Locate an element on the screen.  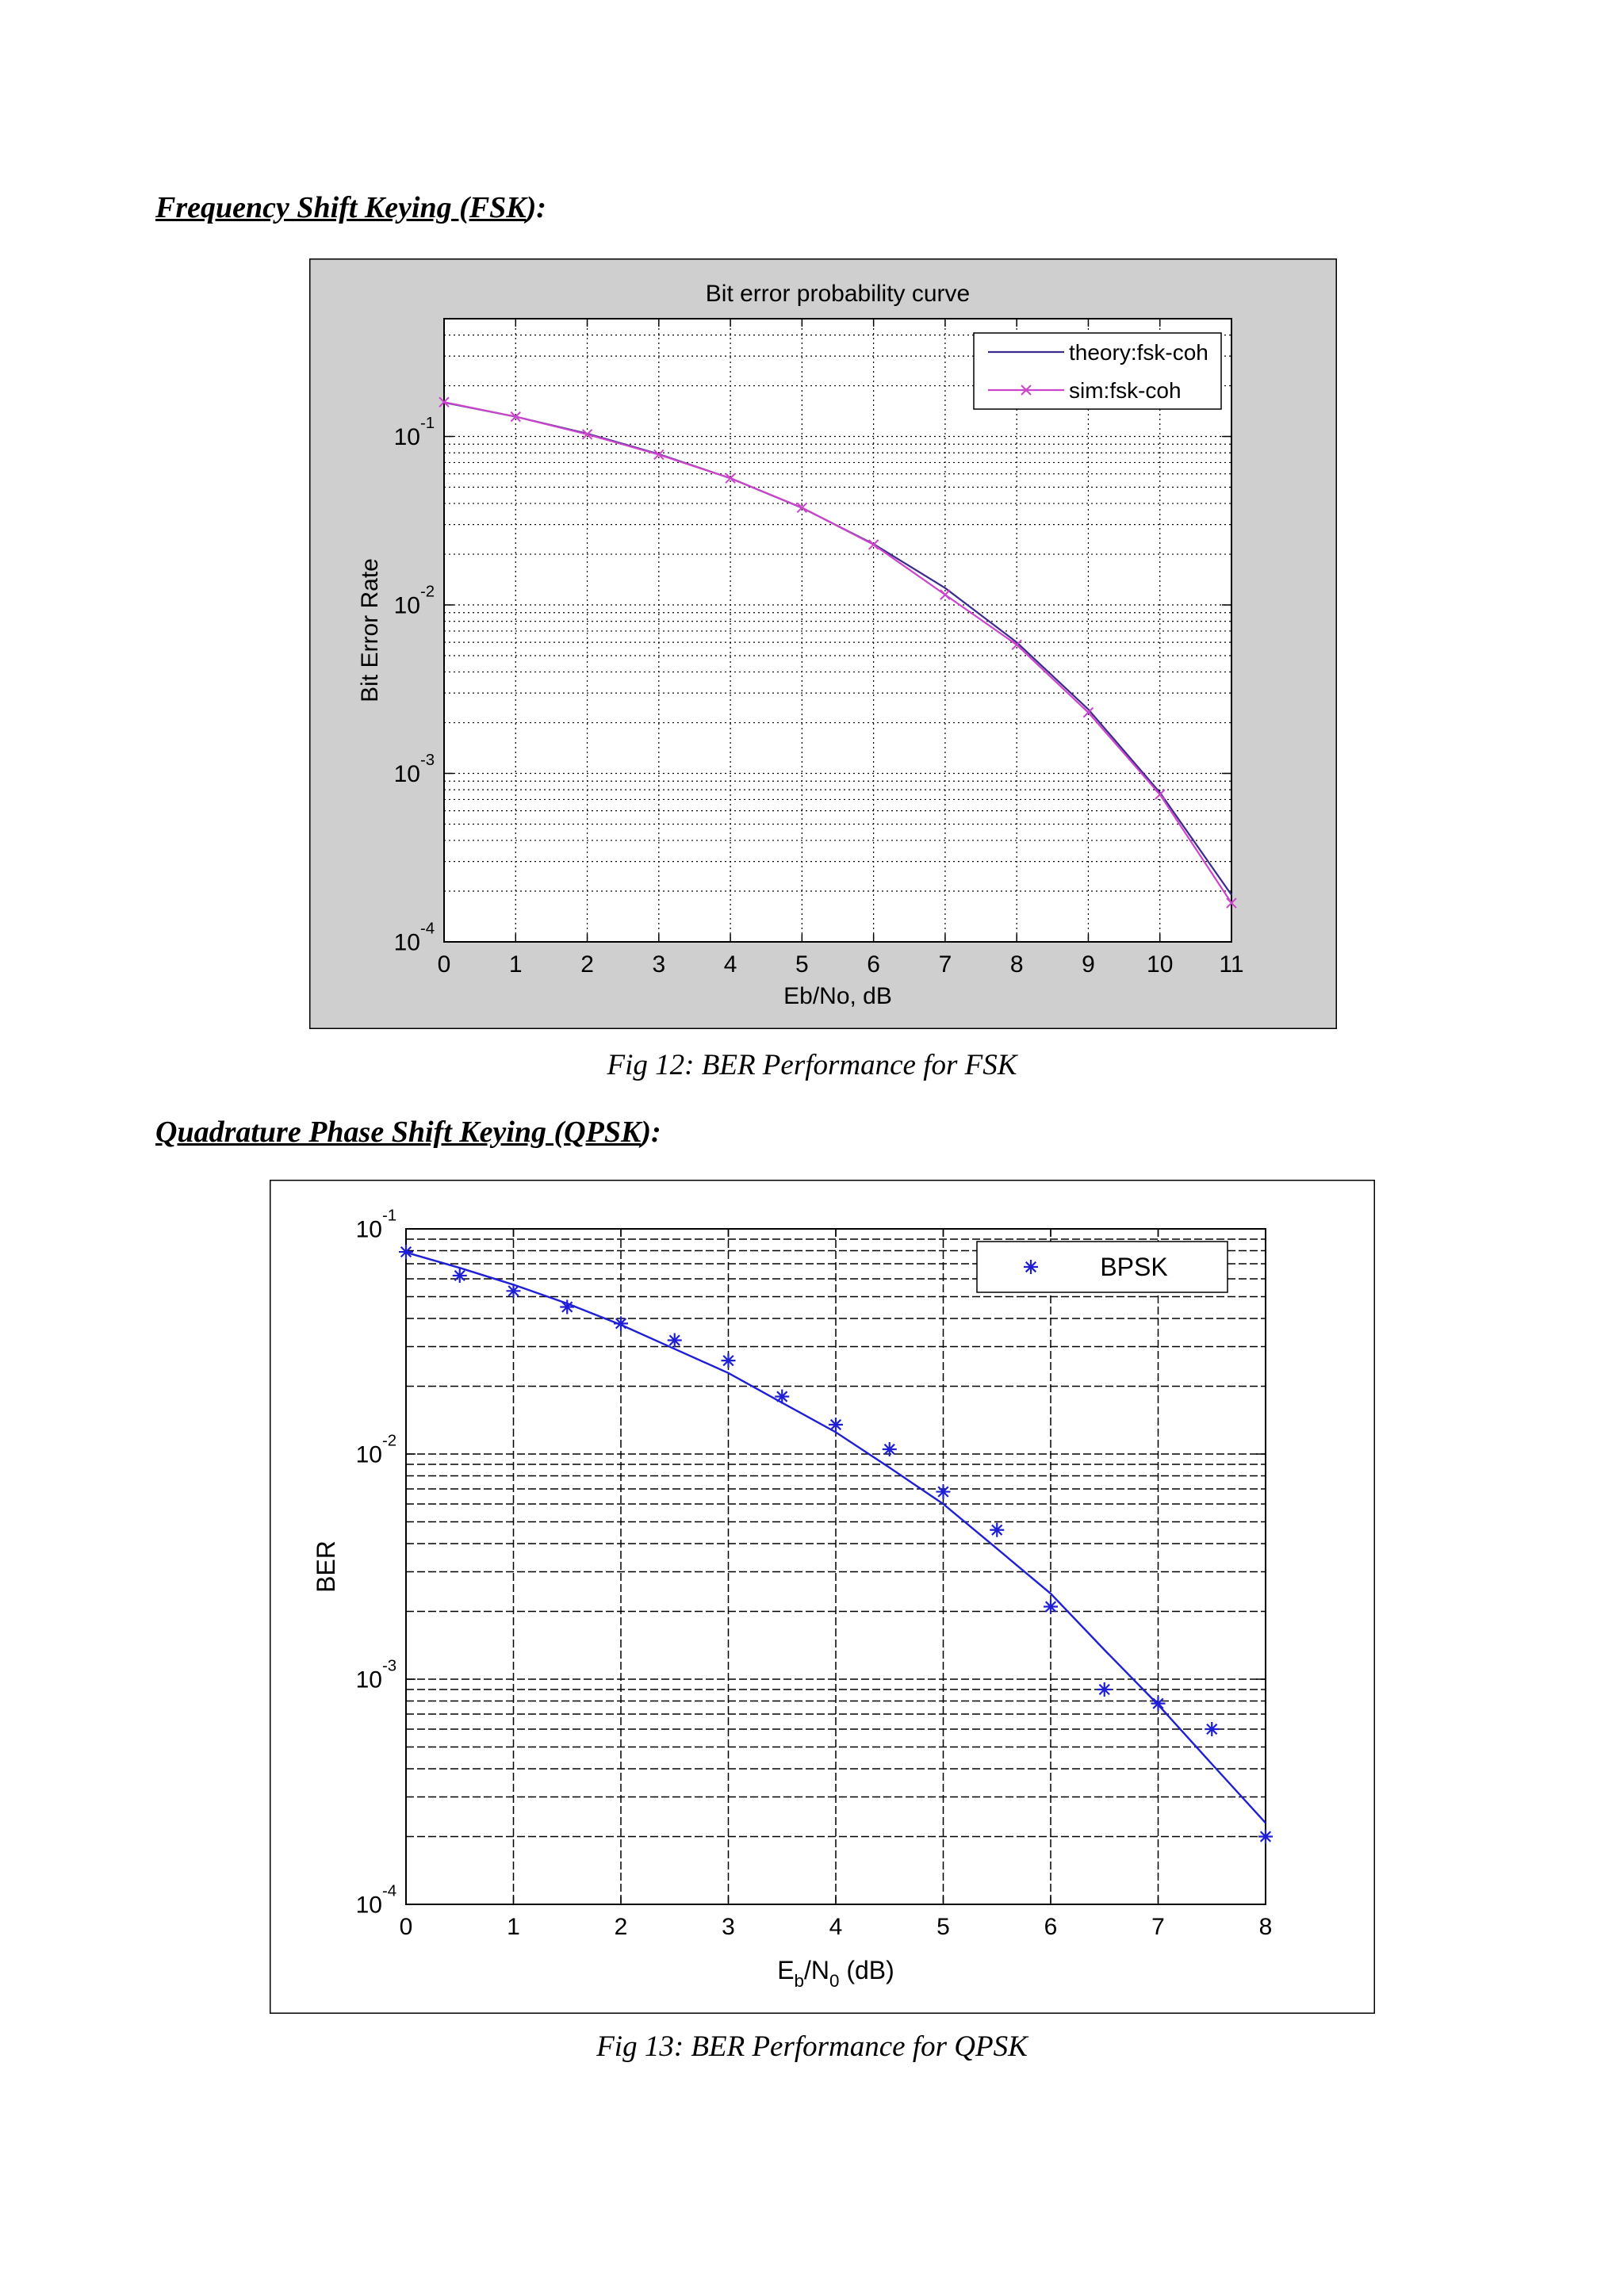
series-BPSK is located at coordinates (836, 1545).